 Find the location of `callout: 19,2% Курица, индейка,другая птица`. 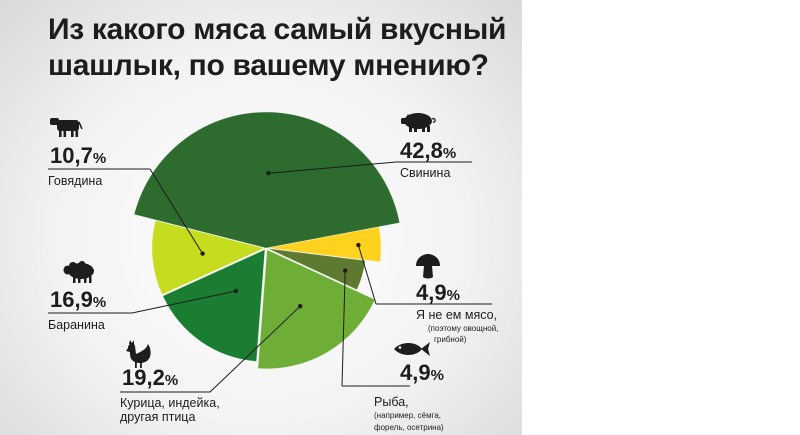

callout: 19,2% Курица, индейка,другая птица is located at coordinates (211, 364).